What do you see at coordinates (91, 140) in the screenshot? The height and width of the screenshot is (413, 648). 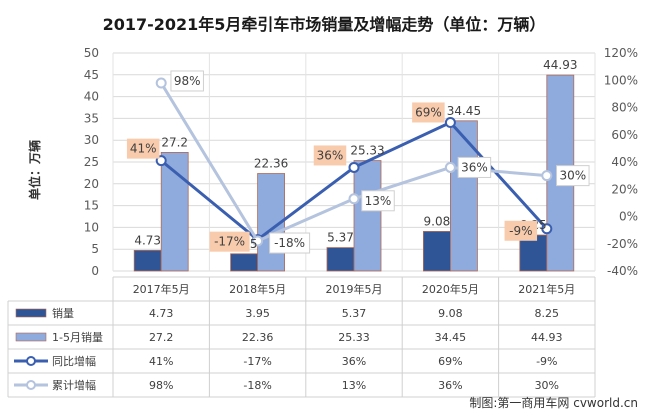 I see `left-tick-label: 30` at bounding box center [91, 140].